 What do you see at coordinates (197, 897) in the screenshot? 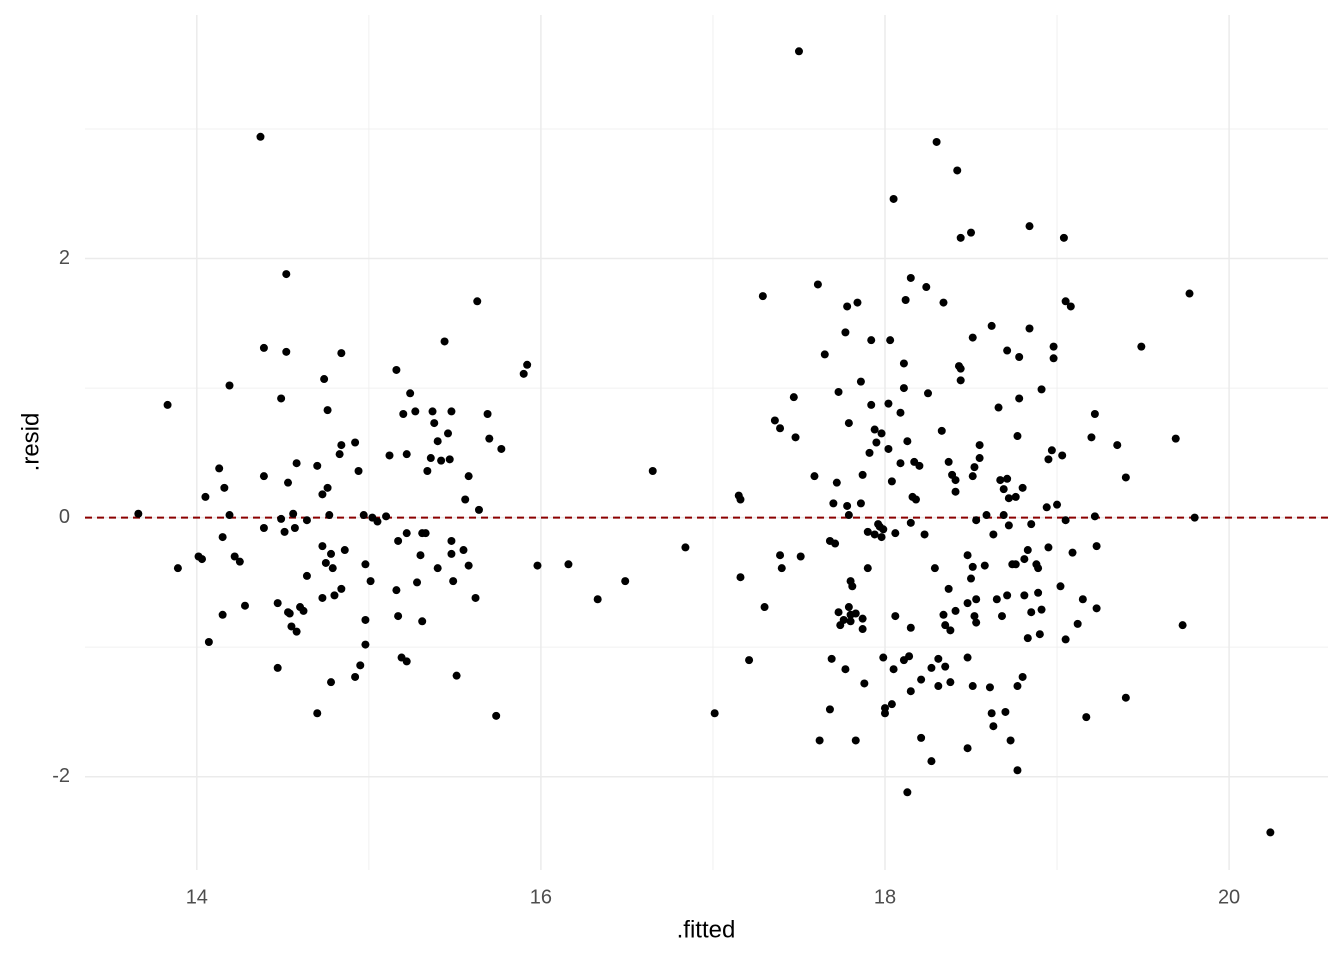
I see `x-tick-label: 14` at bounding box center [197, 897].